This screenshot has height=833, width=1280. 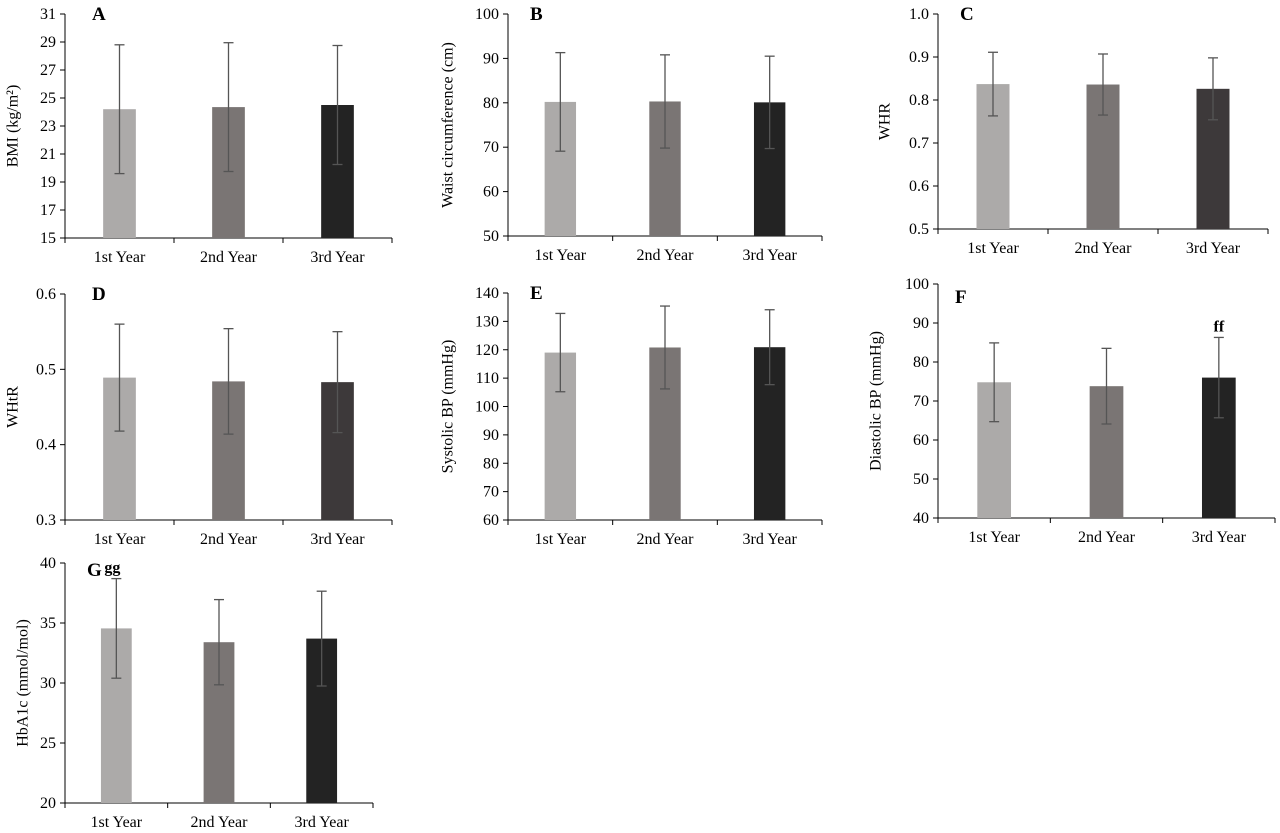 I want to click on y-axis-label: Diastolic BP (mmHg), so click(x=876, y=401).